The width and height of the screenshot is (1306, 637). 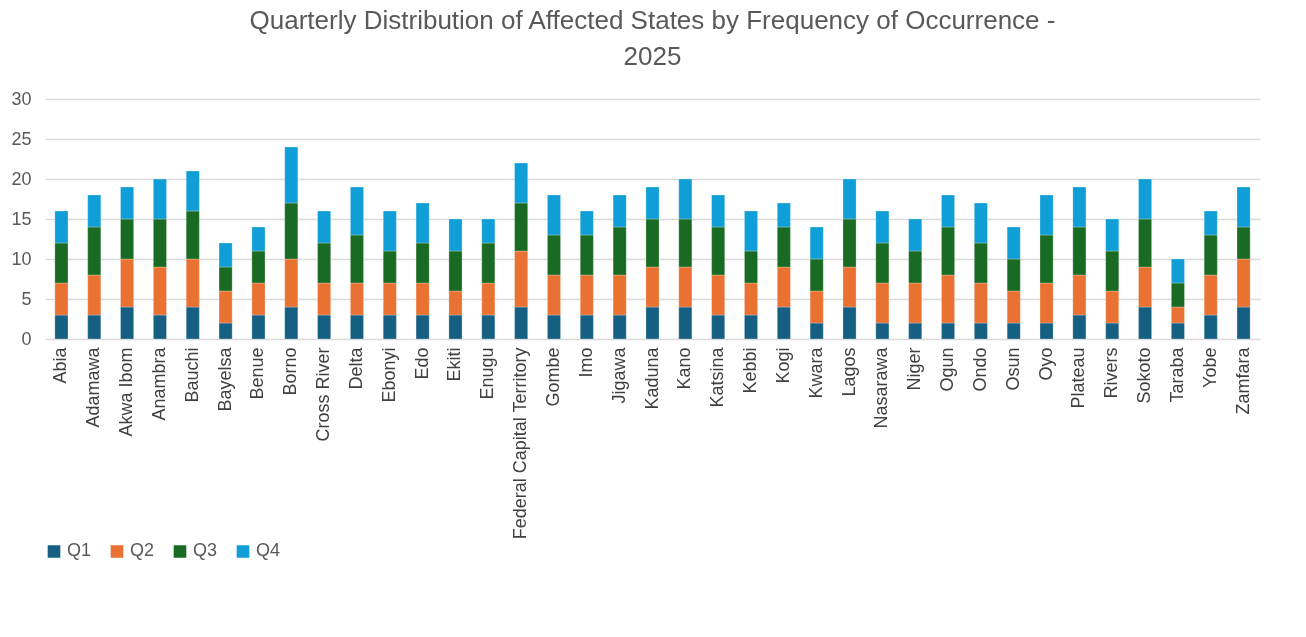 What do you see at coordinates (21, 98) in the screenshot?
I see `y-tick-label: 30` at bounding box center [21, 98].